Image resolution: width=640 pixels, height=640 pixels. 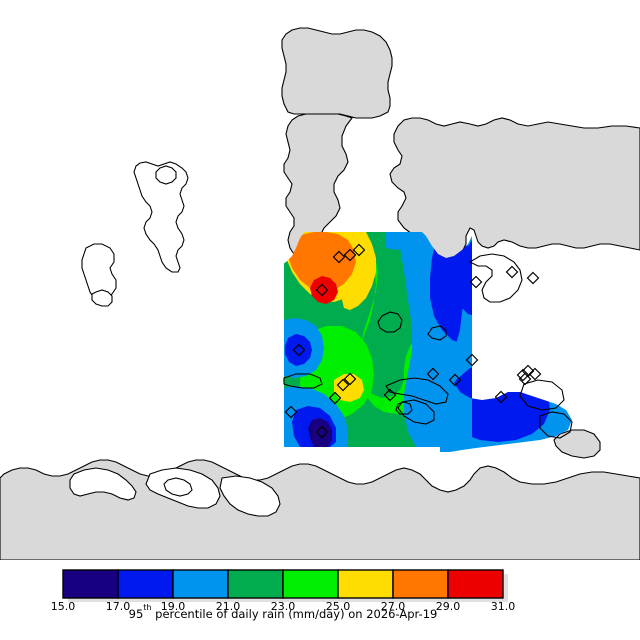 What do you see at coordinates (200, 584) in the screenshot?
I see `colorbar-segment-19.0-21.0` at bounding box center [200, 584].